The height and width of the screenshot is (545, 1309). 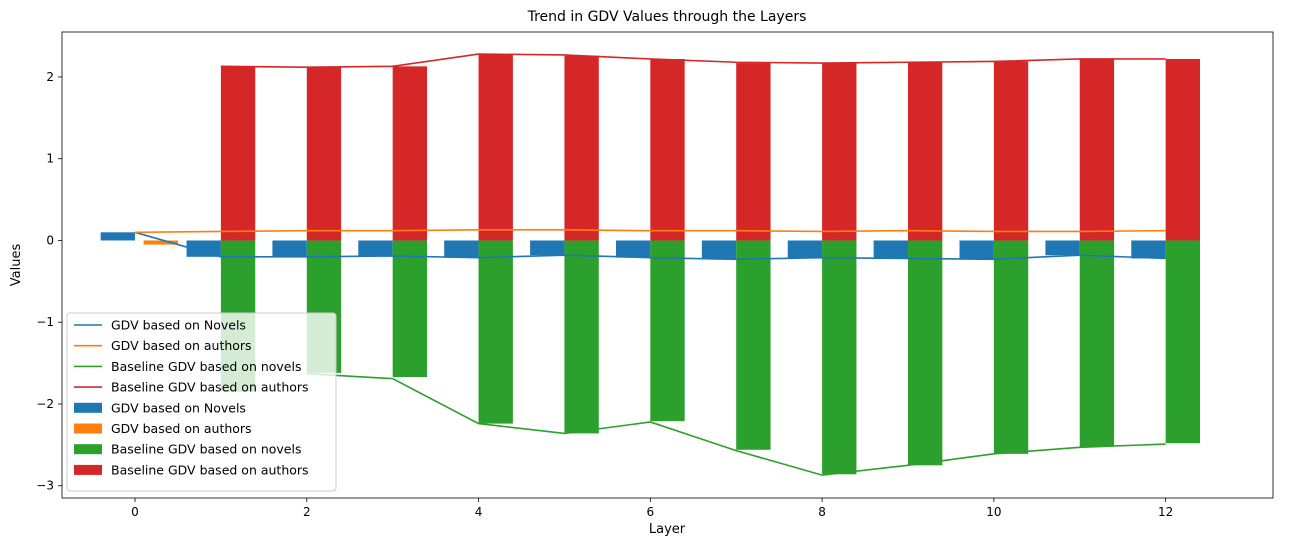 I want to click on line-gdv-based-on-novels, so click(x=650, y=246).